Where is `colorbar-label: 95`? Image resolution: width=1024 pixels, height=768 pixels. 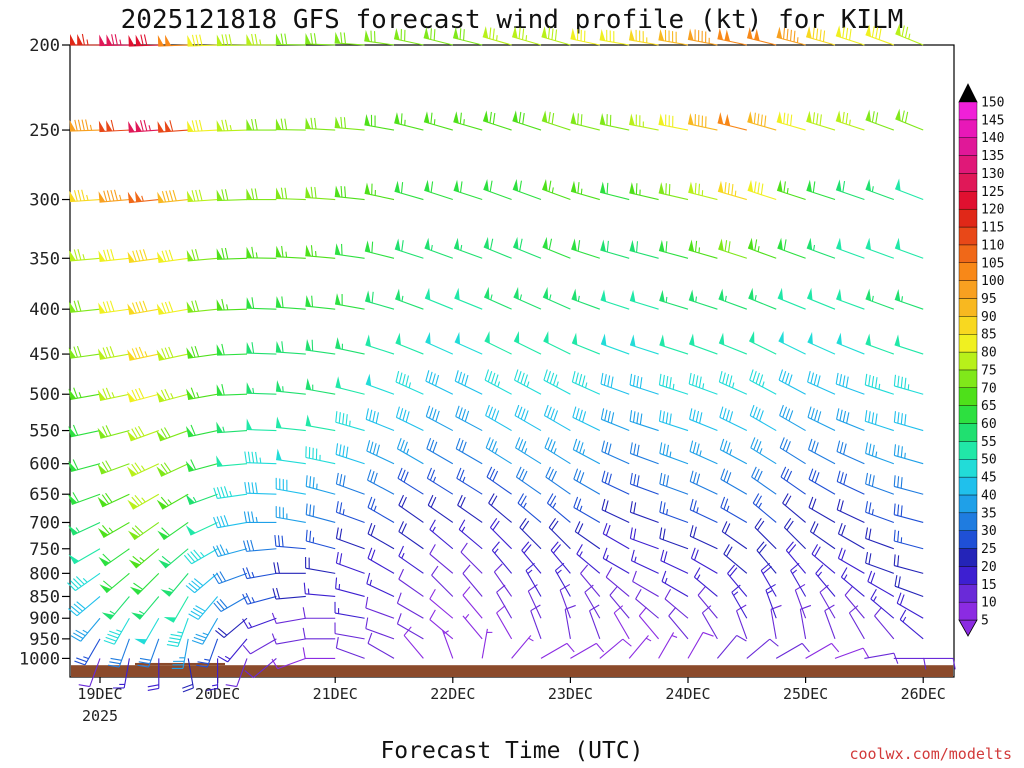 colorbar-label: 95 is located at coordinates (989, 299).